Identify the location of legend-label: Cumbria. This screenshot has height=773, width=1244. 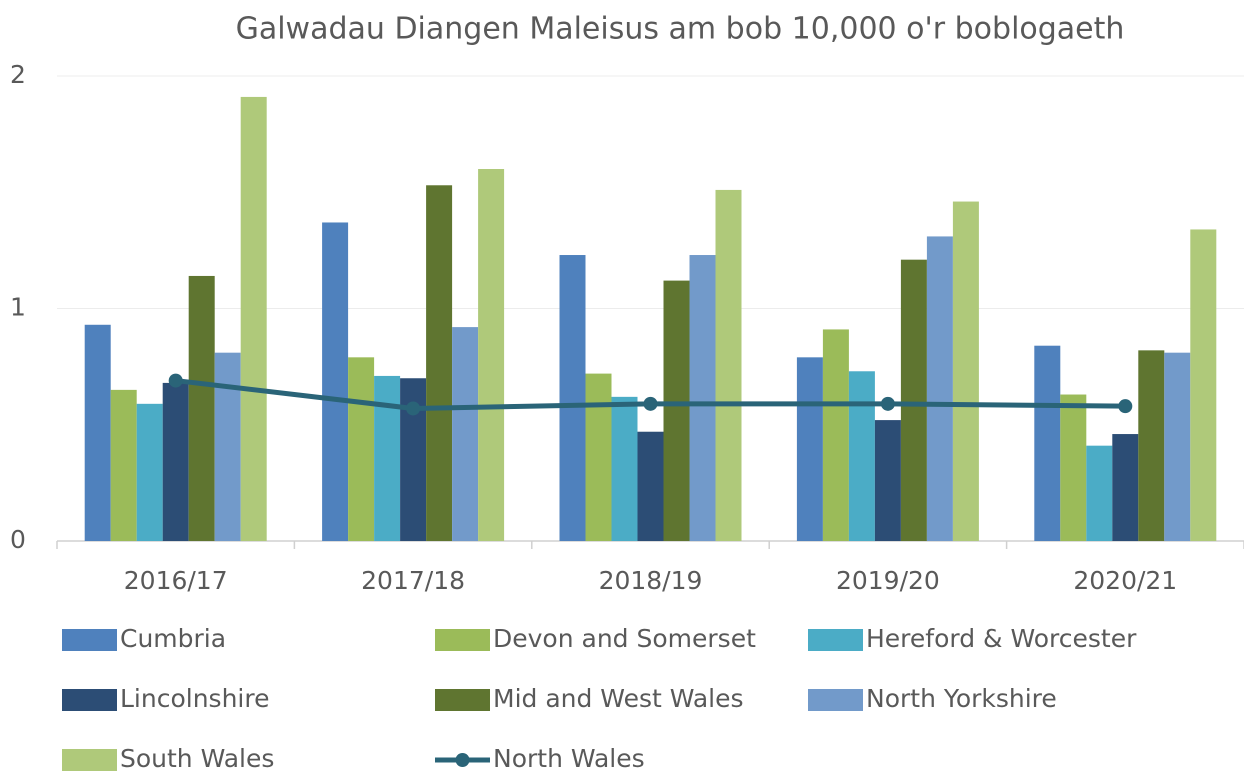
(173, 638).